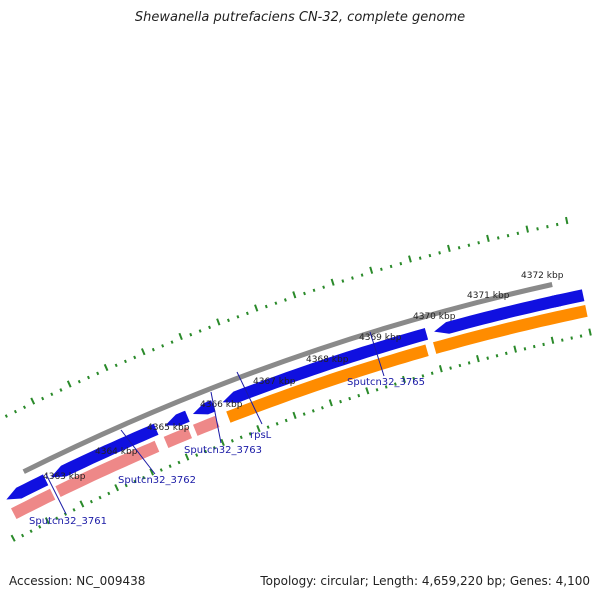  Describe the element at coordinates (206, 425) in the screenshot. I see `cds-reverse-rpsl` at that location.